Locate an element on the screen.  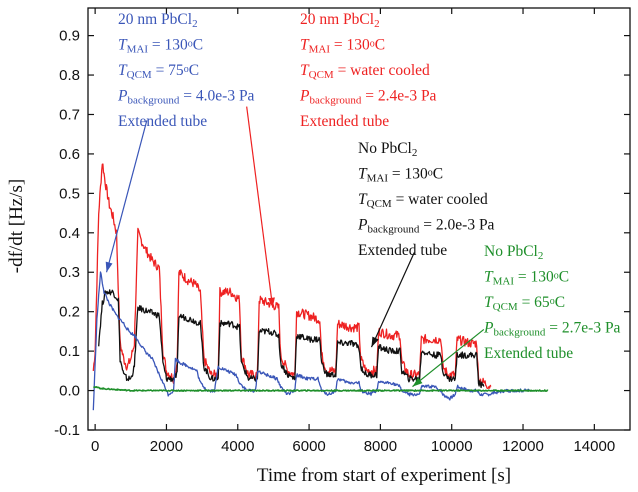
y-tick-label: 0.4 is located at coordinates (69, 233).